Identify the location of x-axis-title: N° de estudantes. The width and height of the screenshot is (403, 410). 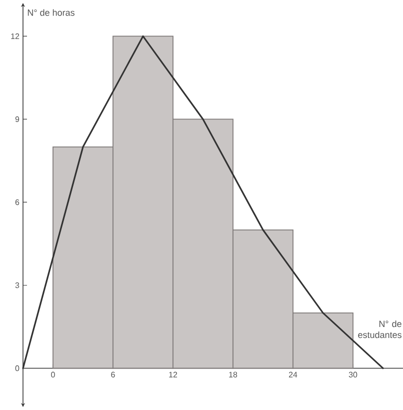
(380, 329).